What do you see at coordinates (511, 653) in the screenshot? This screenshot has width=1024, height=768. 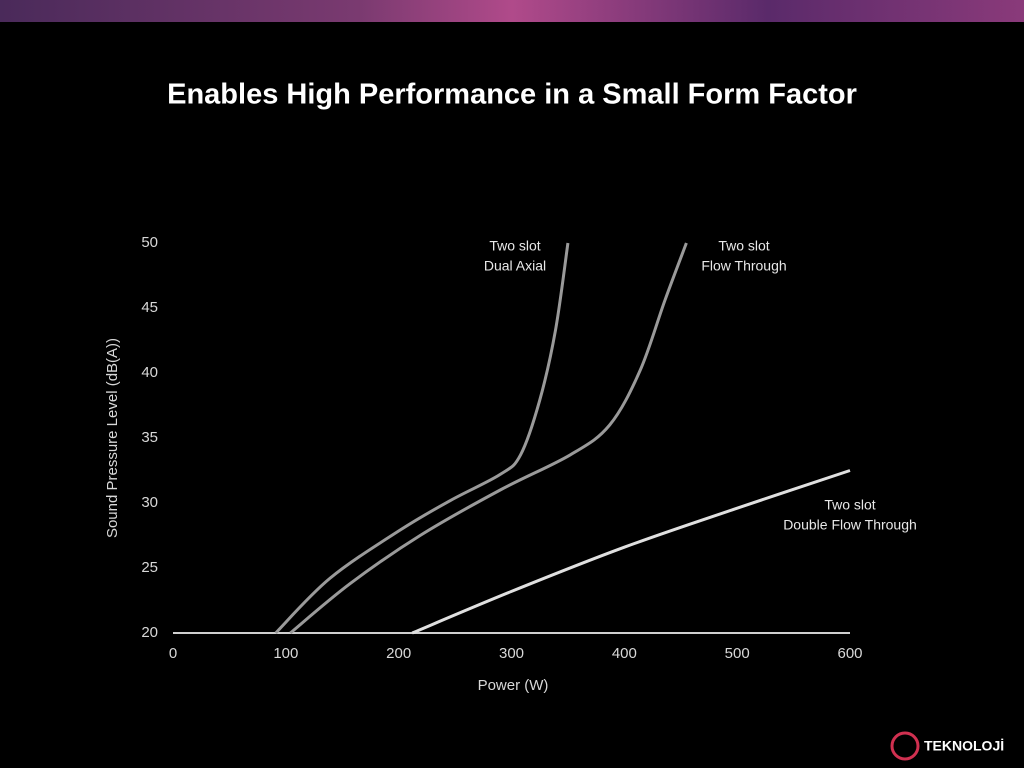 I see `x-tick-label: 300` at bounding box center [511, 653].